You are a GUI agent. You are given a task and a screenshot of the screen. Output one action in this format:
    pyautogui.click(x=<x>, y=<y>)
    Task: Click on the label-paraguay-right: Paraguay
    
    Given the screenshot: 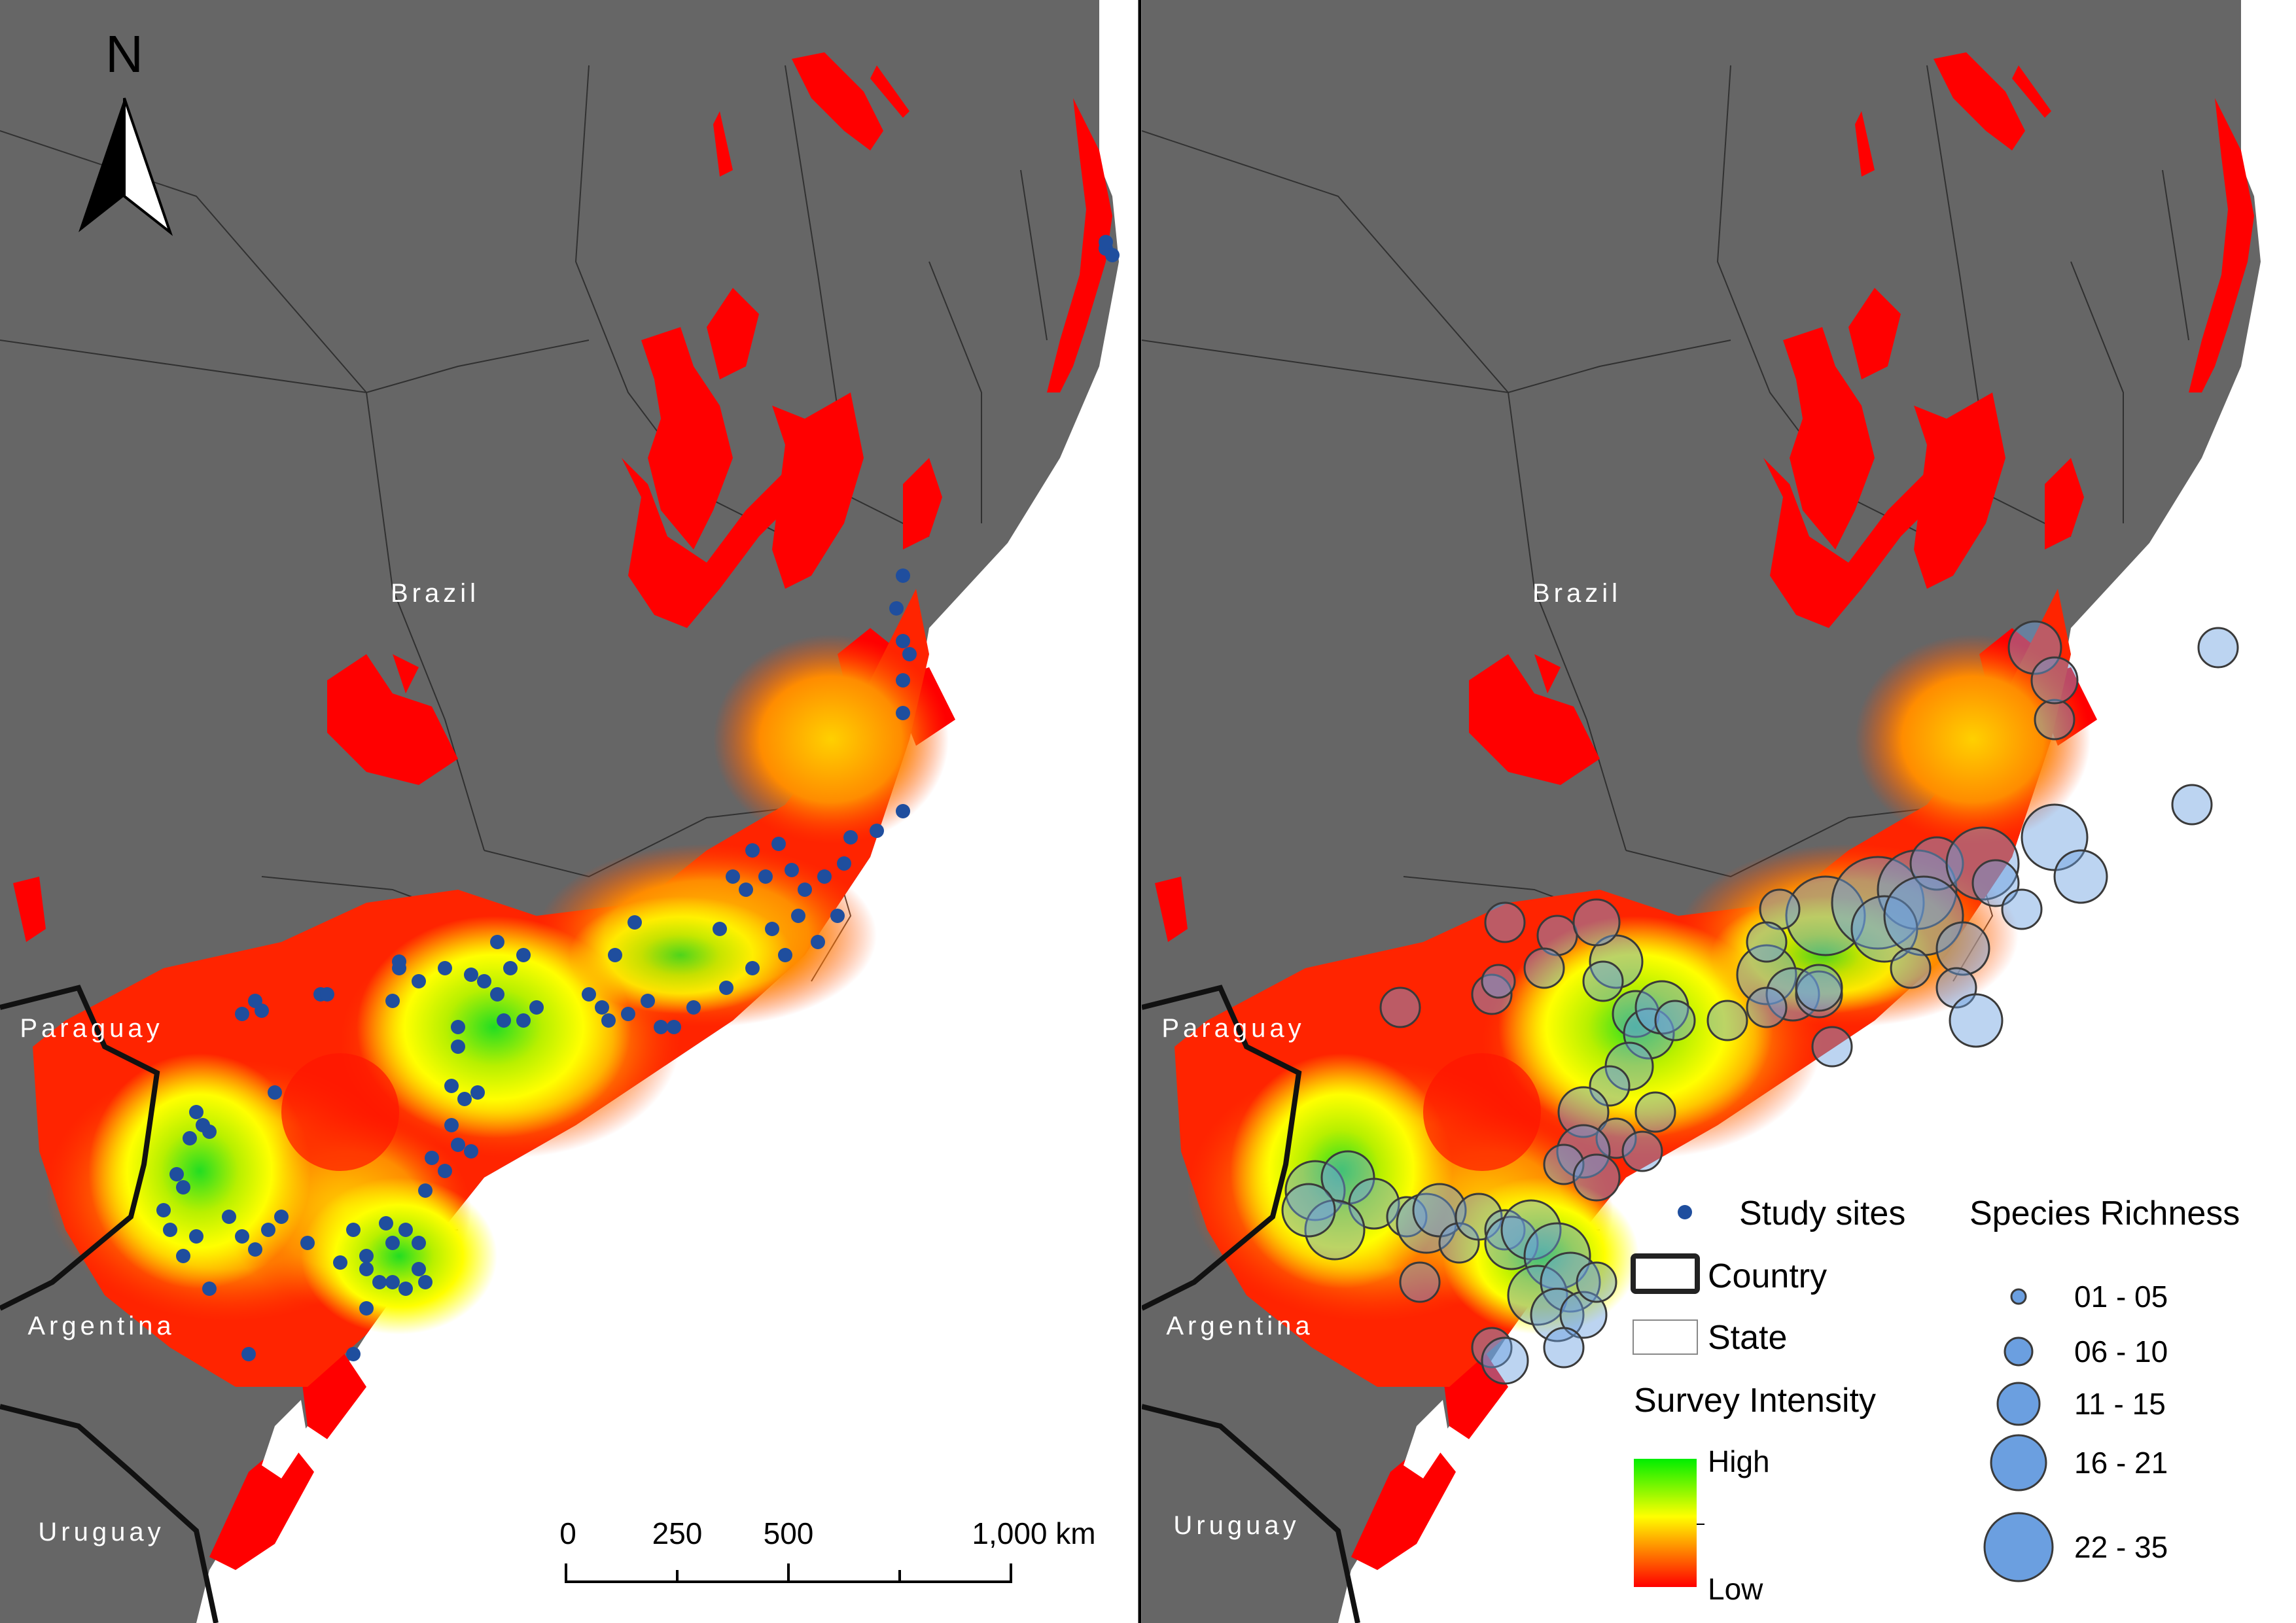 What is the action you would take?
    pyautogui.click(x=1233, y=1029)
    